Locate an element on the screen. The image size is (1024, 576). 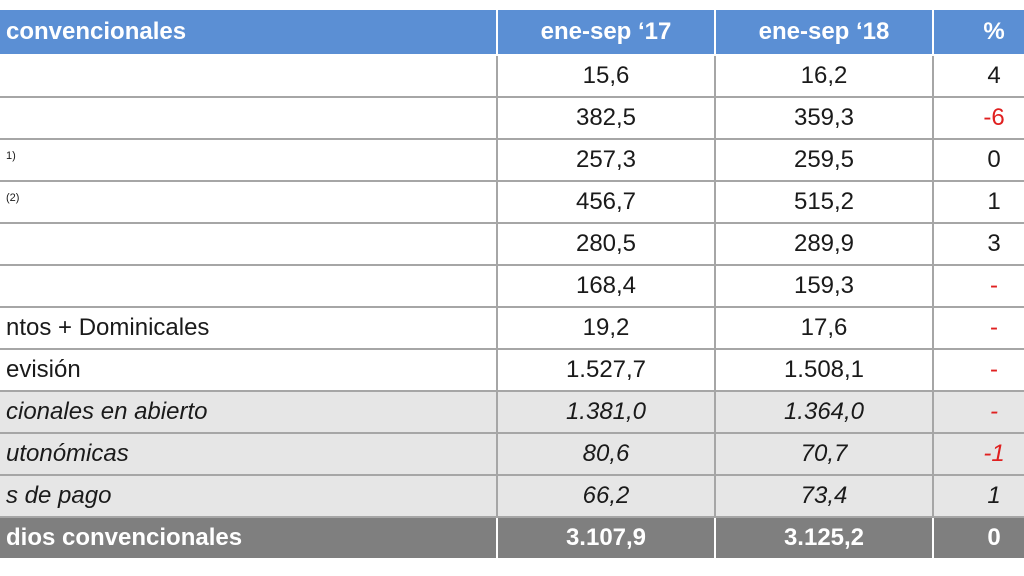
value-2018: 289,9 is located at coordinates (824, 244).